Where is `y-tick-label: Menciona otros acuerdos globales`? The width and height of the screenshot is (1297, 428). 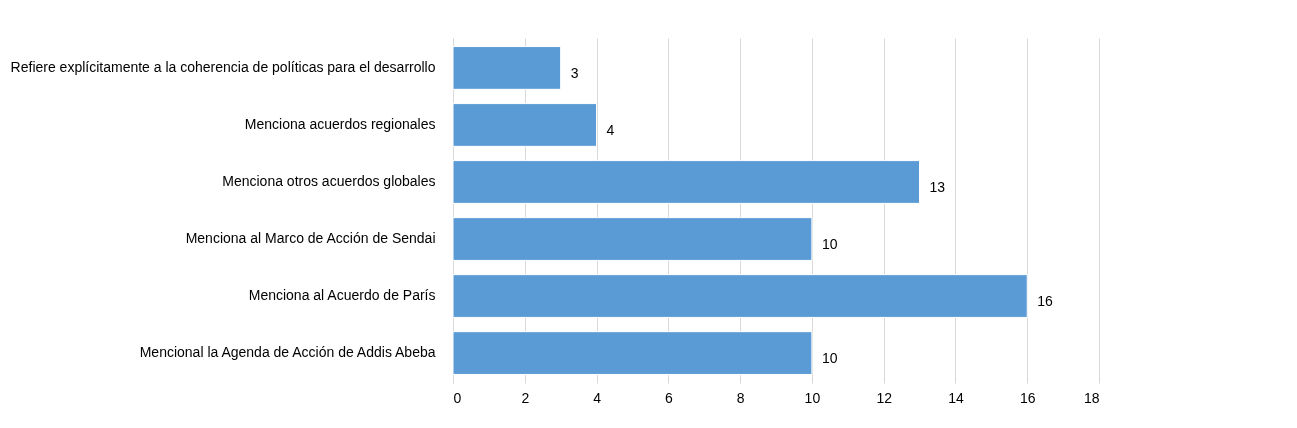
y-tick-label: Menciona otros acuerdos globales is located at coordinates (329, 180).